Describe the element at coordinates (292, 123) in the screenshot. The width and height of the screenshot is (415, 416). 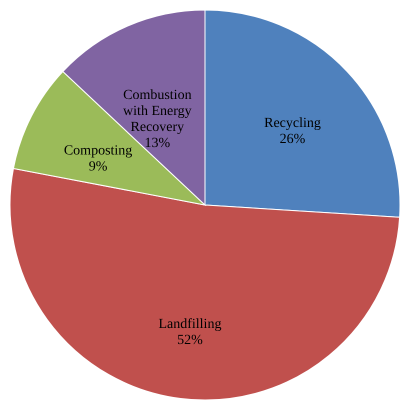
I see `slice-label: Recycling` at that location.